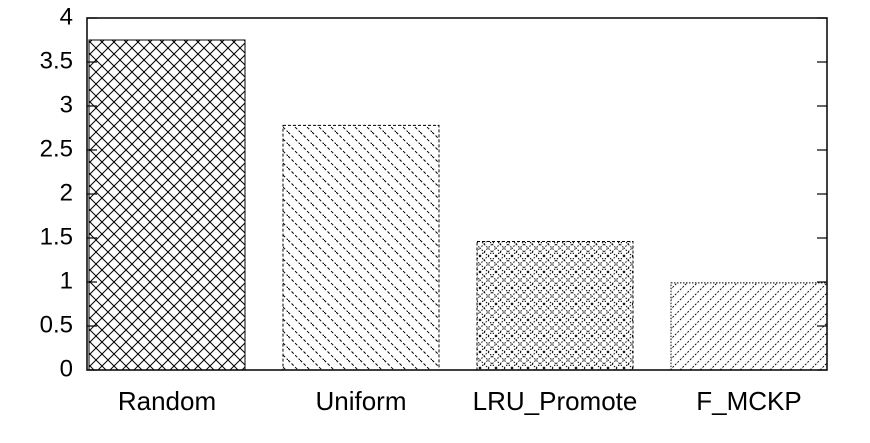  I want to click on y-tick-label: 0, so click(66, 368).